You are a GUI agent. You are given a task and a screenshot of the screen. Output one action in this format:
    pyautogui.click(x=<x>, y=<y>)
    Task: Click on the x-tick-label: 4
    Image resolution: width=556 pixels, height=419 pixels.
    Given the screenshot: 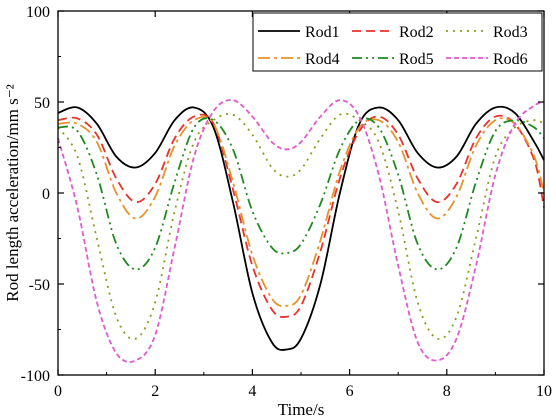 What is the action you would take?
    pyautogui.click(x=252, y=391)
    